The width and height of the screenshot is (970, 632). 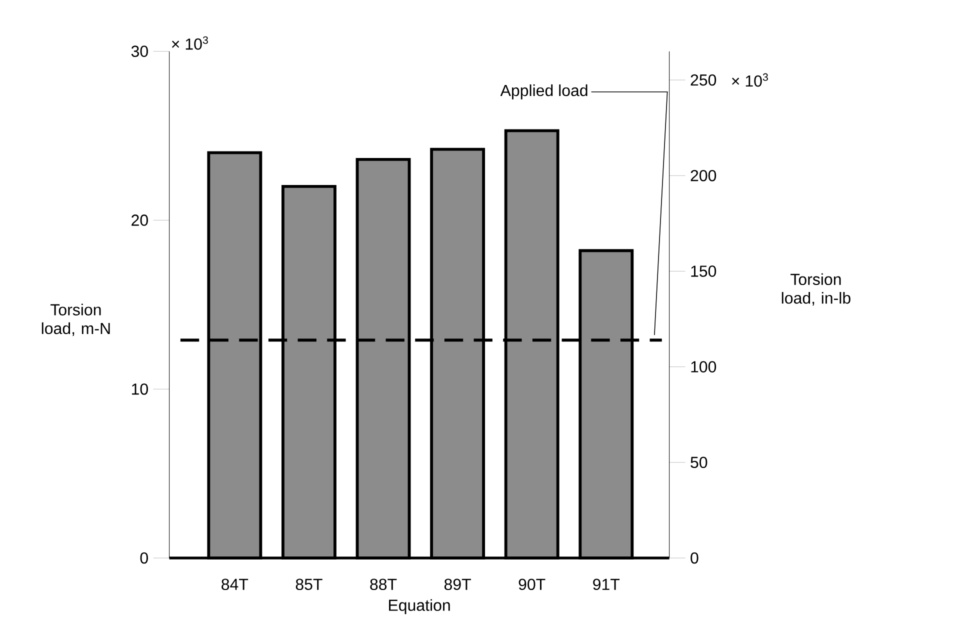 What do you see at coordinates (144, 558) in the screenshot?
I see `y-tick-label: 0` at bounding box center [144, 558].